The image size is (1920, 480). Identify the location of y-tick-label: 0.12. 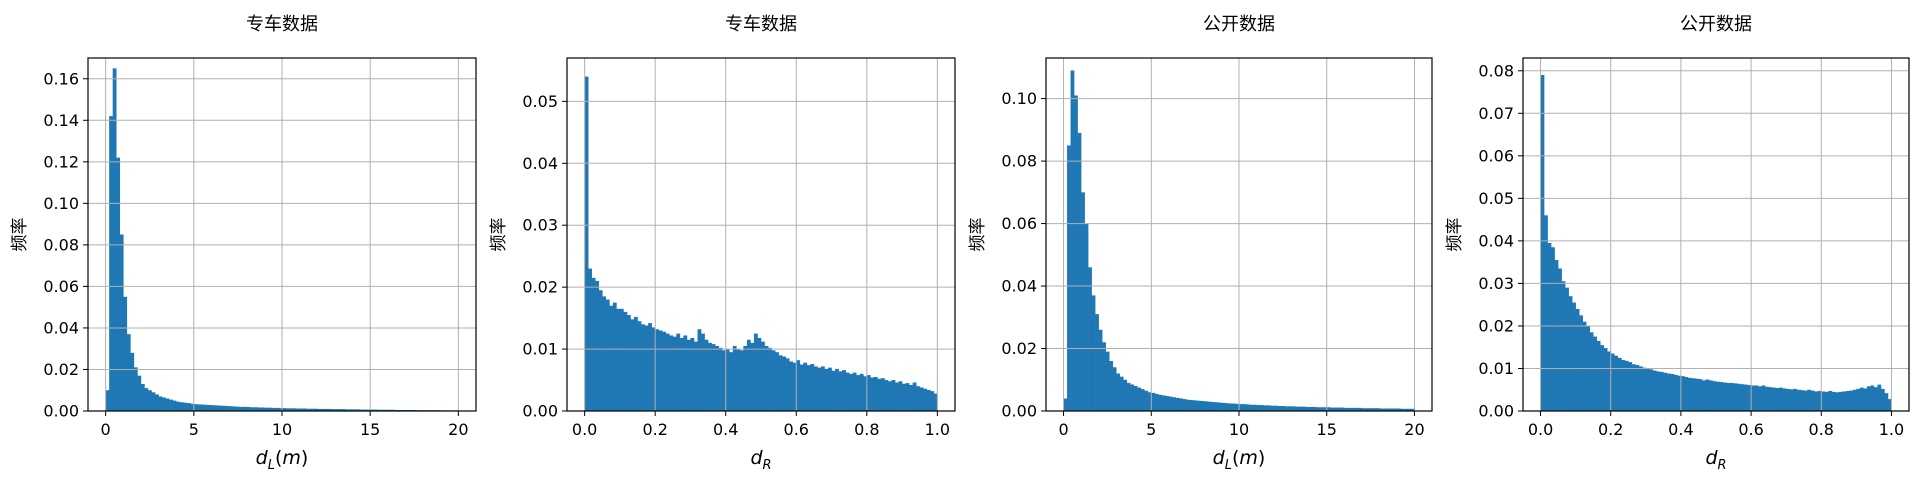
(61, 161).